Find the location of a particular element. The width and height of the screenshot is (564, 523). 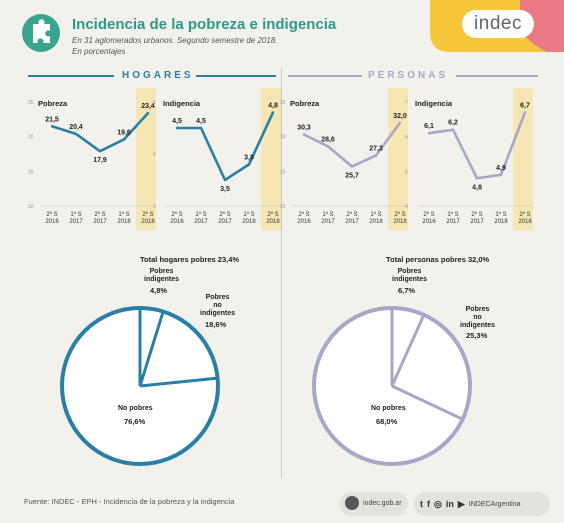

social-handle: INDECArgentina is located at coordinates (494, 504).